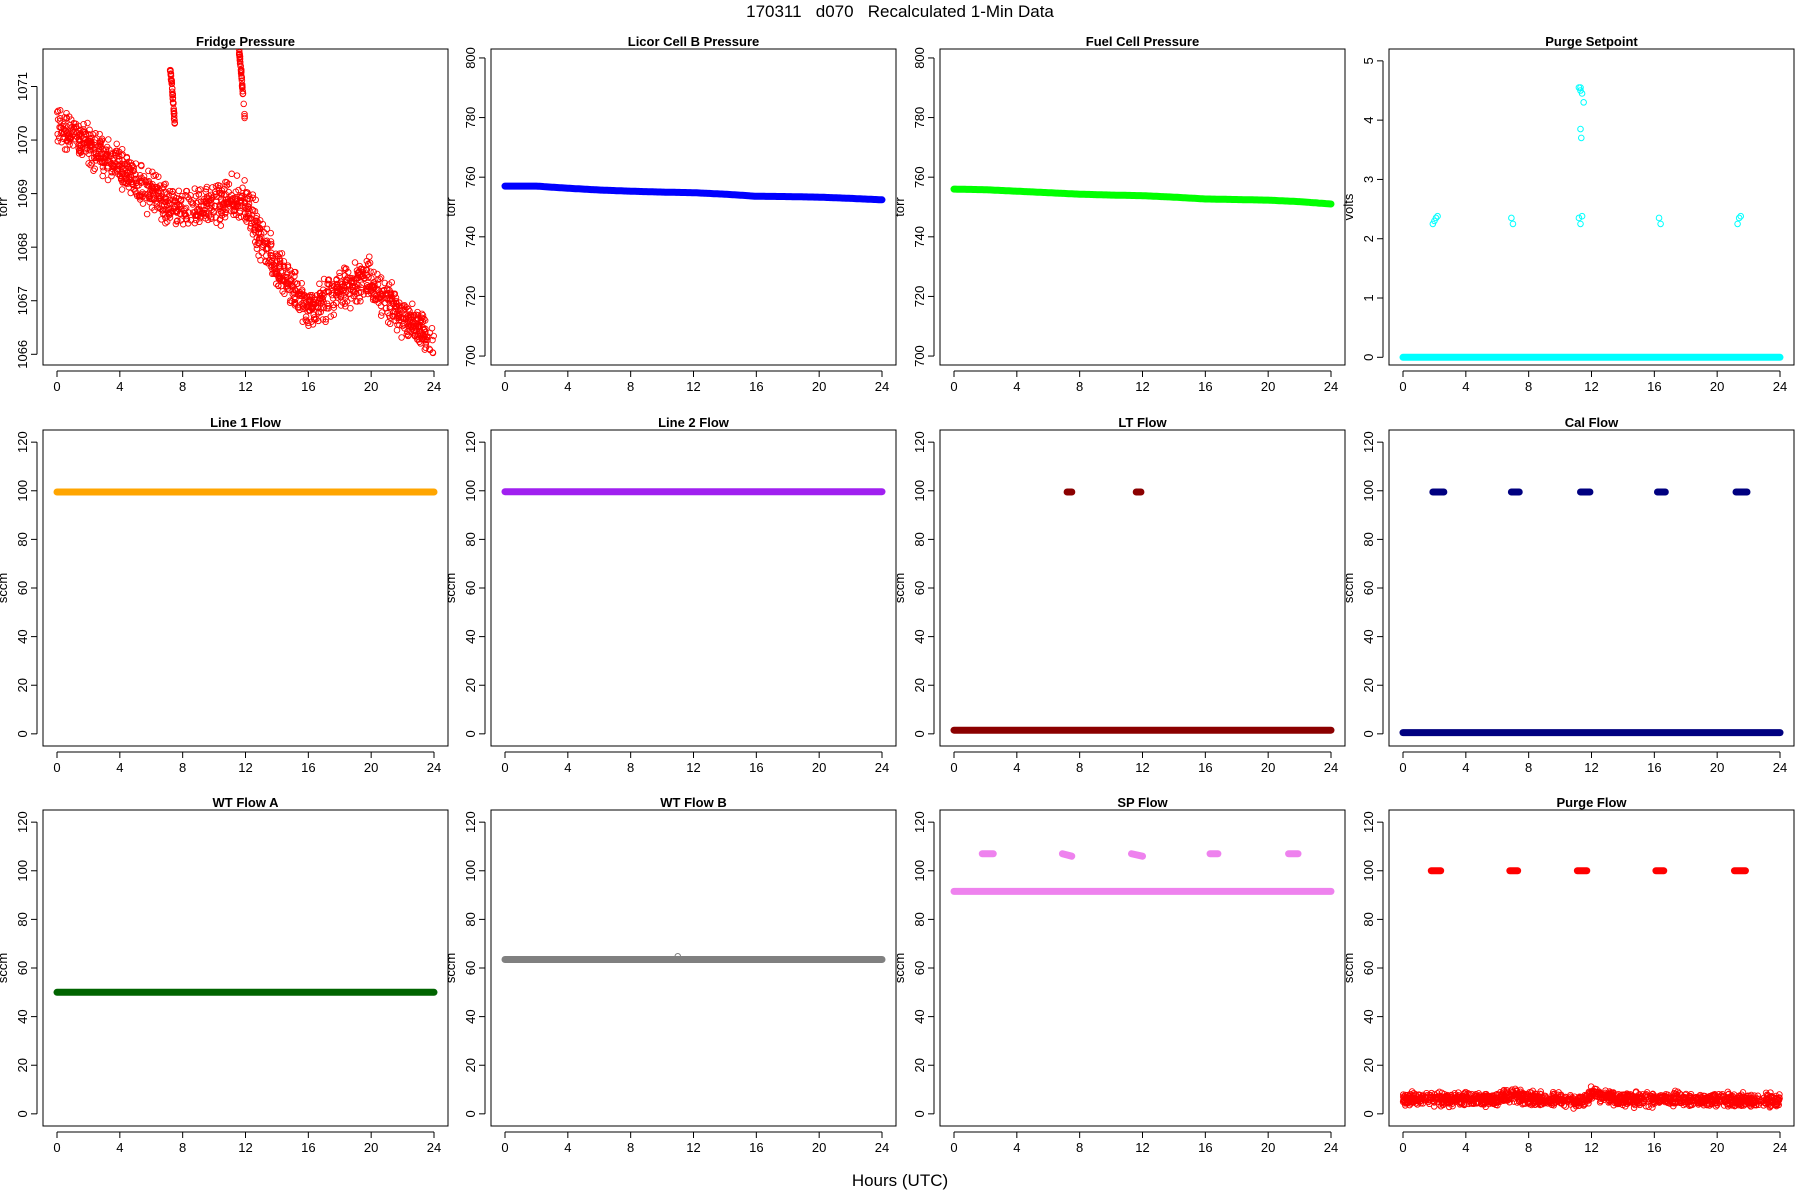 Image resolution: width=1800 pixels, height=1200 pixels. I want to click on subplot-purge-flow: Purge Flow sccm 0 4 8 12 16 20 24 0 20 40 60 80 100 120, so click(1568, 975).